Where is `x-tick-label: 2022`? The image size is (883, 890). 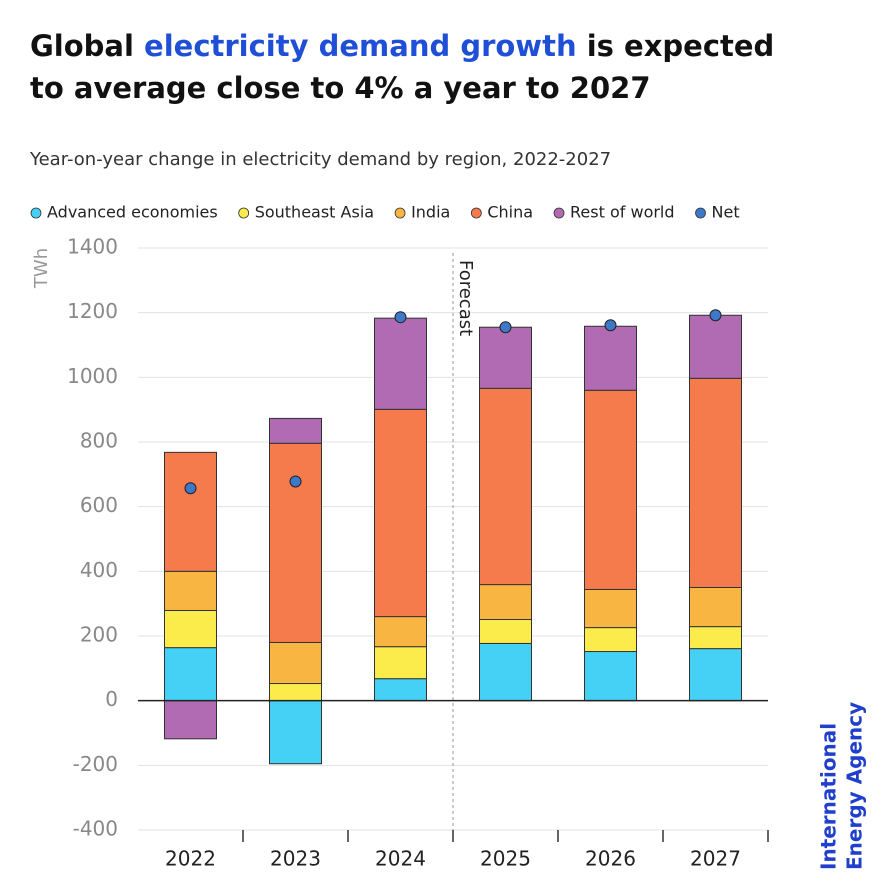 x-tick-label: 2022 is located at coordinates (190, 859).